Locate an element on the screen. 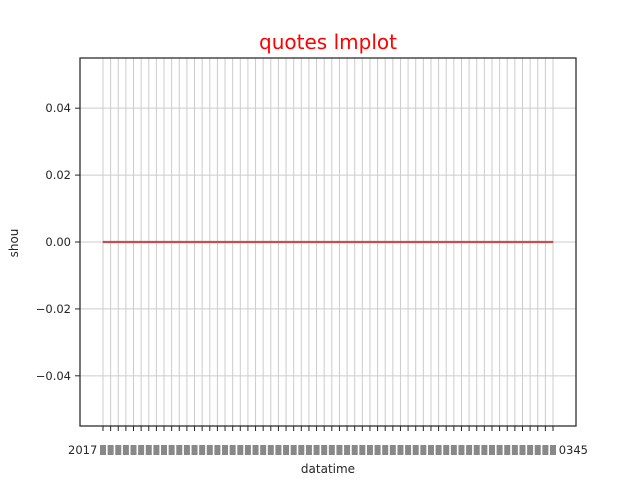 Image resolution: width=640 pixels, height=480 pixels. y-tick-label: −0.04 is located at coordinates (53, 376).